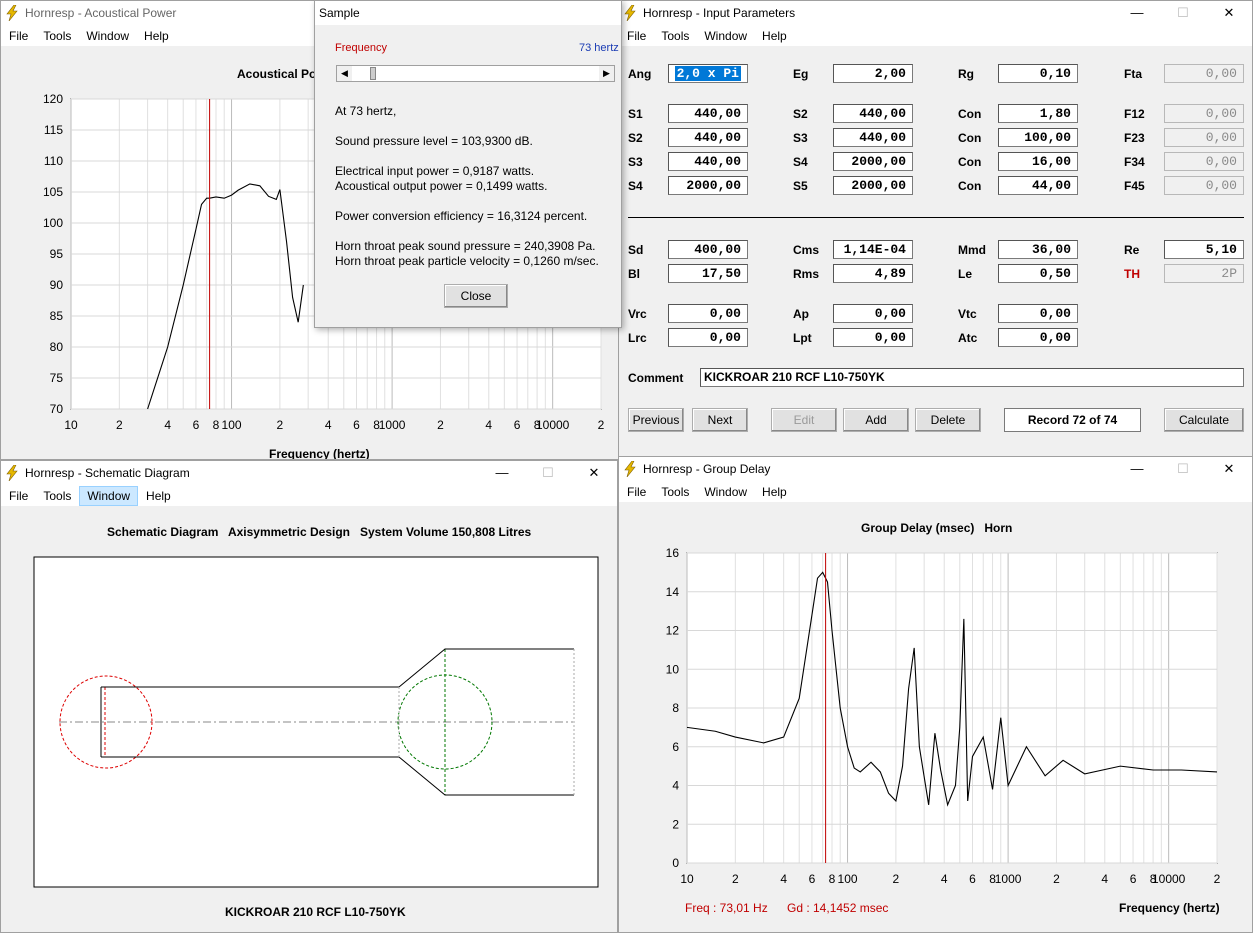  I want to click on label-rg: Rg, so click(966, 74).